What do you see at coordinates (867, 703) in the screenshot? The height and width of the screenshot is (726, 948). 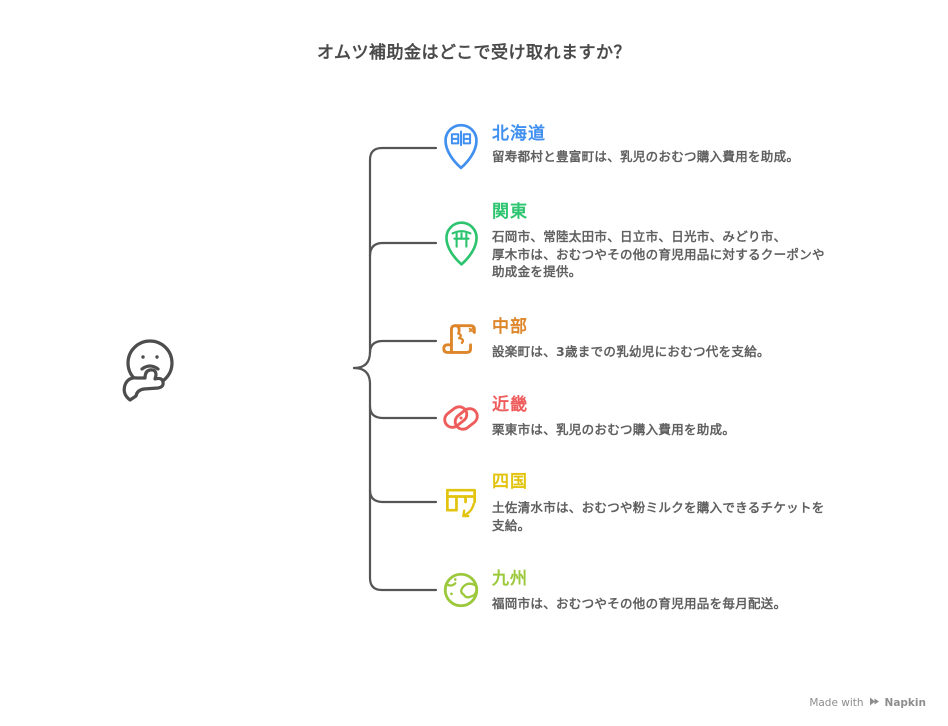 I see `napkin-attribution-link: Made with Napkin` at bounding box center [867, 703].